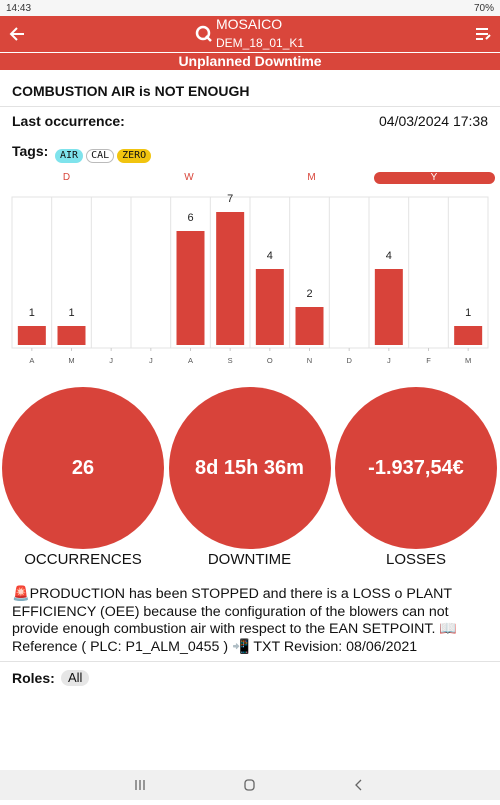  What do you see at coordinates (309, 294) in the screenshot?
I see `bar-value-label: 2` at bounding box center [309, 294].